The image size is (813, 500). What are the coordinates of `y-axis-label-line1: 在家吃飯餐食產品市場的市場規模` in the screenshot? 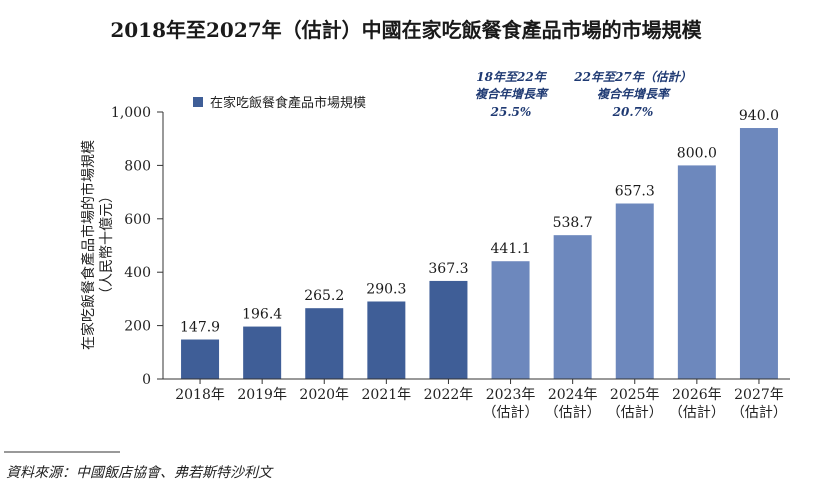 It's located at (88, 245).